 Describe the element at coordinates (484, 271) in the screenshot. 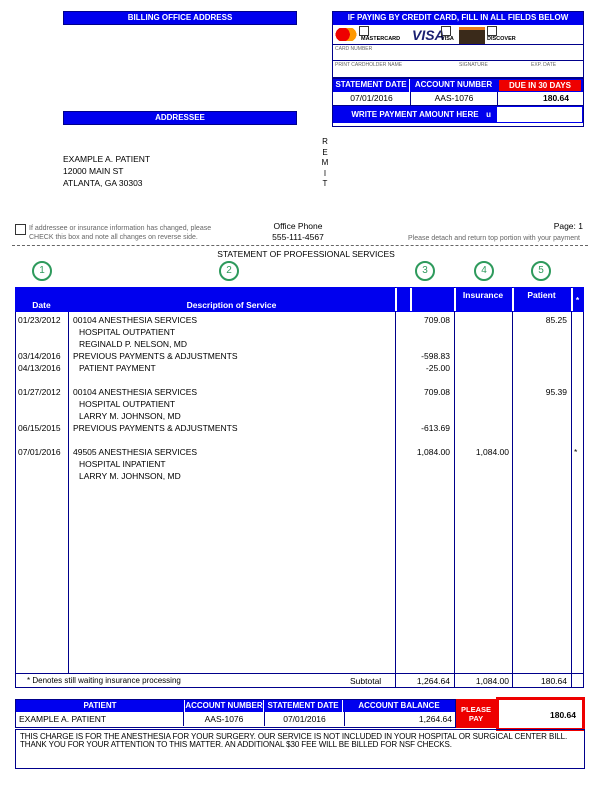

I see `marker-4: 4` at that location.